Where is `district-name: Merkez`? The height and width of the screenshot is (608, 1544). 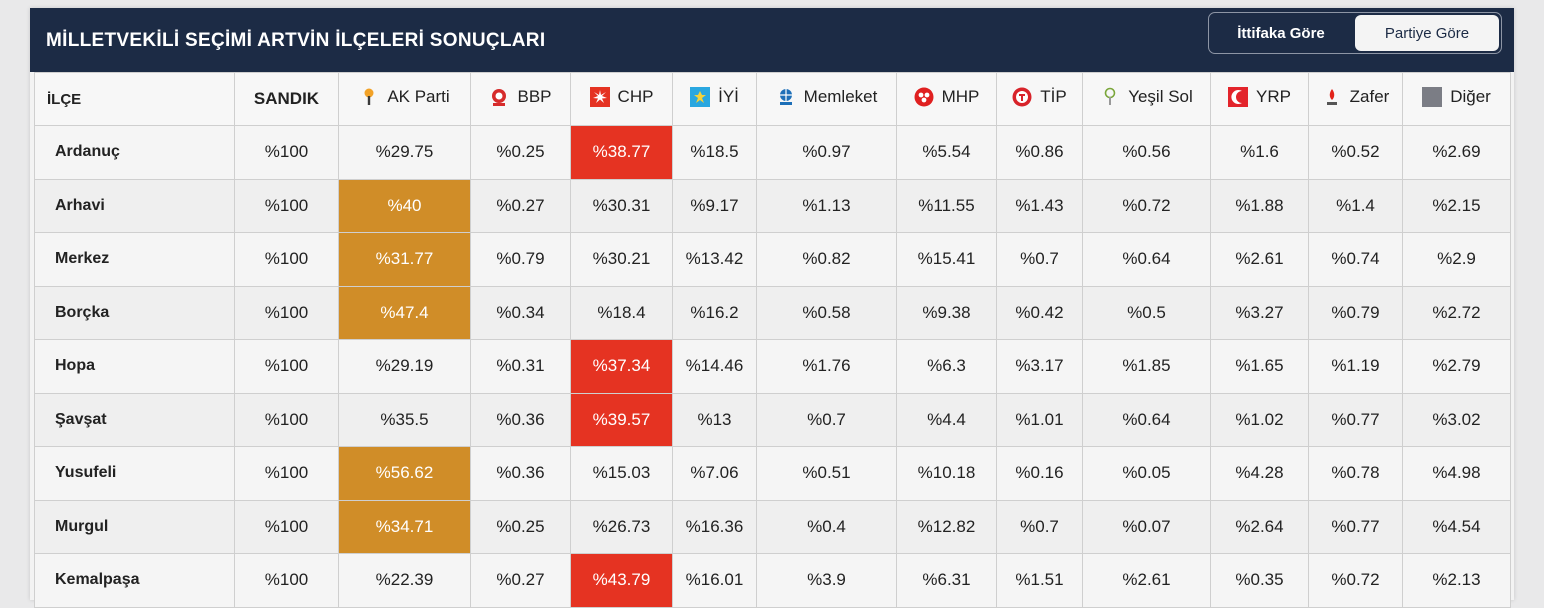
district-name: Merkez is located at coordinates (134, 259).